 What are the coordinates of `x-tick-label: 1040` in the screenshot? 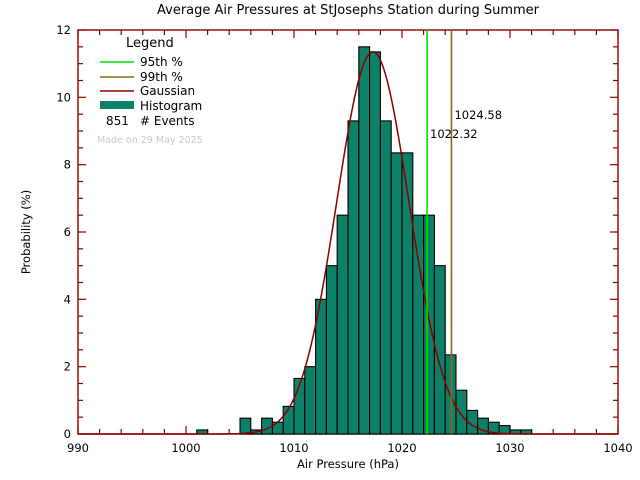 It's located at (617, 448).